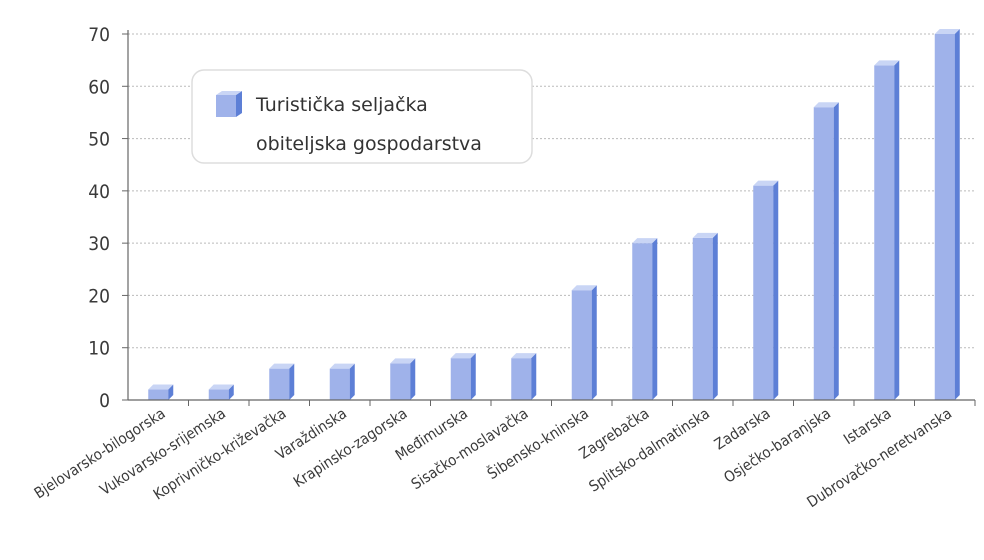  Describe the element at coordinates (229, 104) in the screenshot. I see `legend-swatch-icon` at that location.